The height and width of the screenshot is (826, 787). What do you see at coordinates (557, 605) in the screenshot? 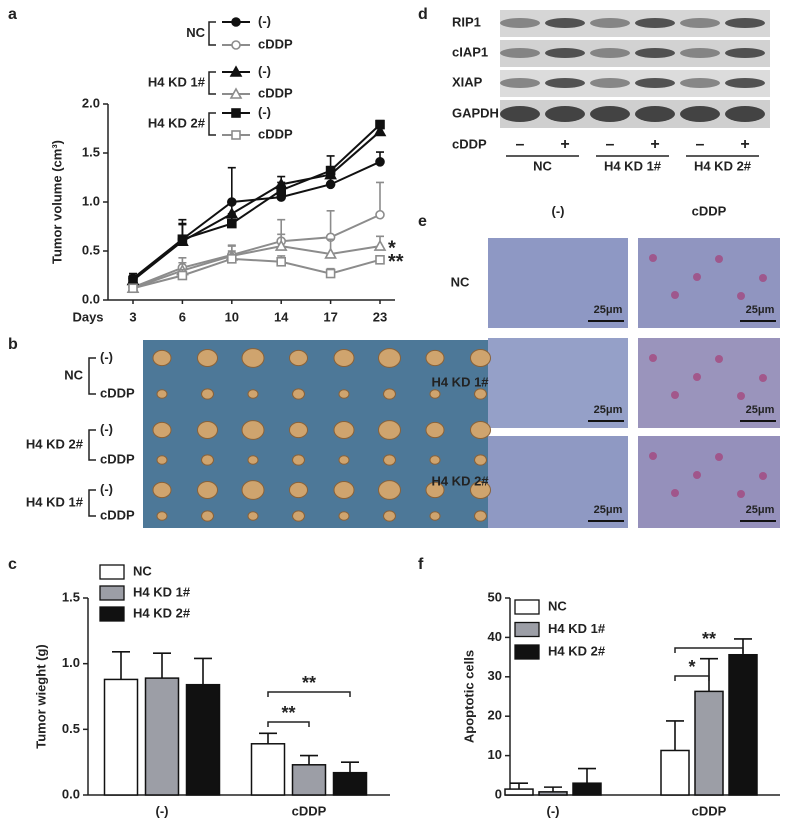
I see `legend-label: NC` at bounding box center [557, 605].